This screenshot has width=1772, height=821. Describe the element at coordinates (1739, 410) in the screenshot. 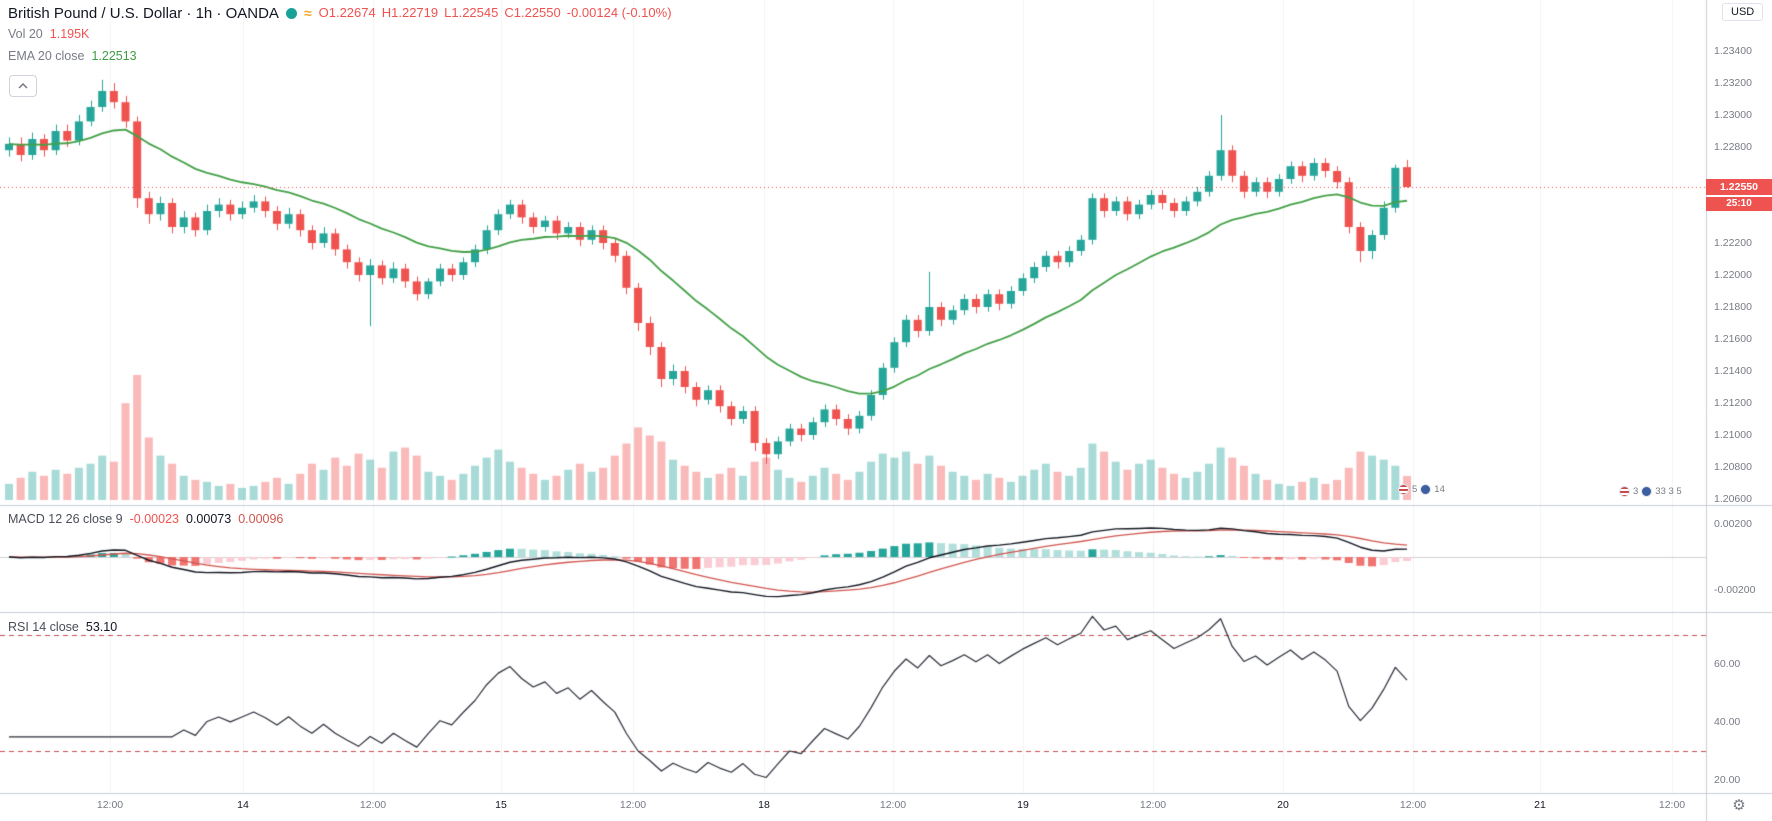

I see `price-axis: USD 1.22550 25:10 ⚙` at that location.